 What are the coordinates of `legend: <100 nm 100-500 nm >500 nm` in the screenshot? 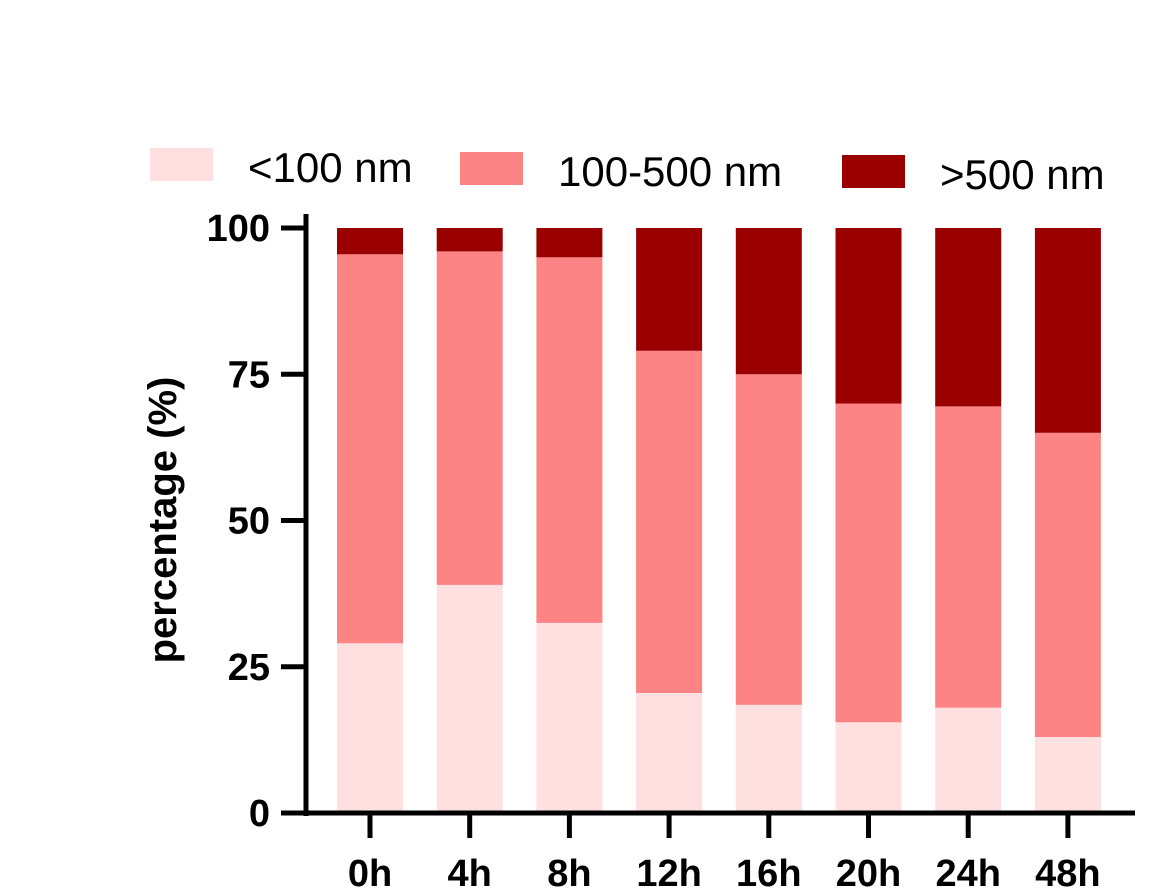 It's located at (627, 171).